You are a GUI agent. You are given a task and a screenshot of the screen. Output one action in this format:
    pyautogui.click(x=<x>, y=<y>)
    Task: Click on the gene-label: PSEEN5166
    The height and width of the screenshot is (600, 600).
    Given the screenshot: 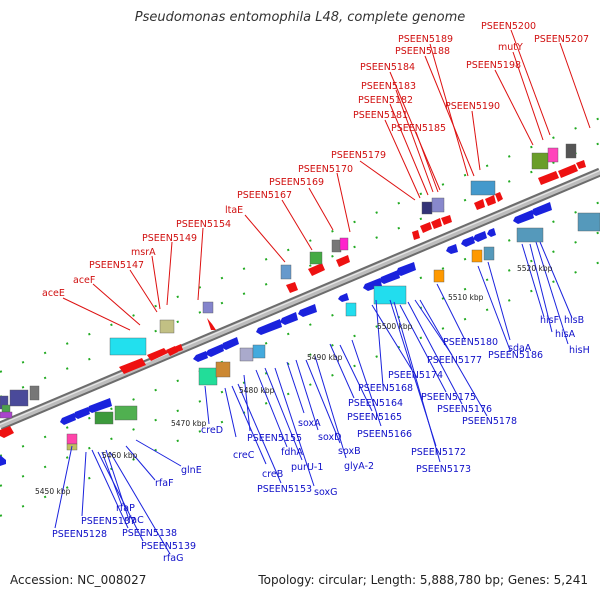 What is the action you would take?
    pyautogui.click(x=384, y=434)
    